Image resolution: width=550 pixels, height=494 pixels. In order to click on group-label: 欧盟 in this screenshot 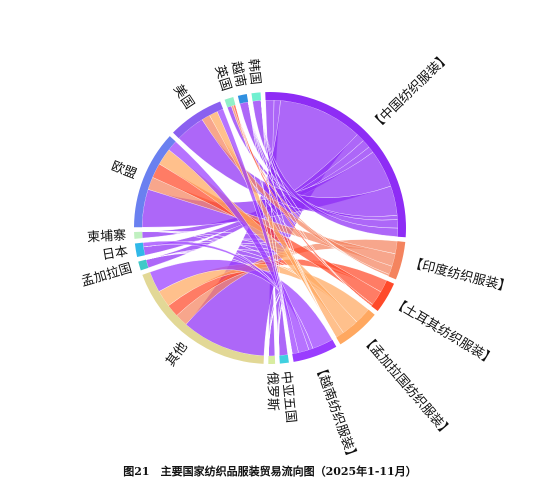, I will do `click(124, 170)`.